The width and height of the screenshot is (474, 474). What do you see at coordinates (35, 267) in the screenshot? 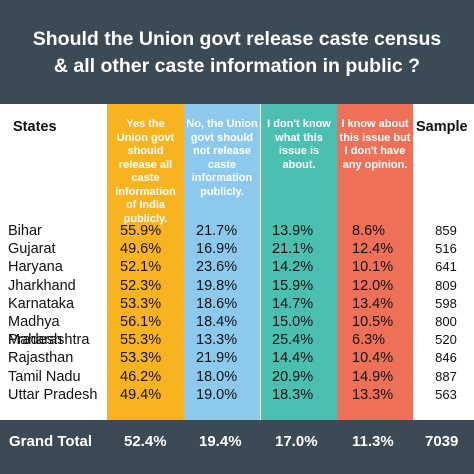
I see `cell-state: Haryana` at bounding box center [35, 267].